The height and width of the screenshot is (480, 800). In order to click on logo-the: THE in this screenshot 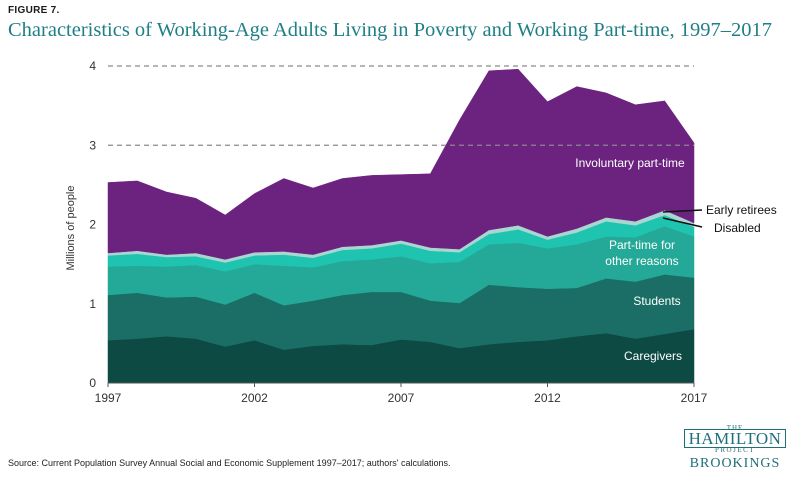, I will do `click(735, 428)`.